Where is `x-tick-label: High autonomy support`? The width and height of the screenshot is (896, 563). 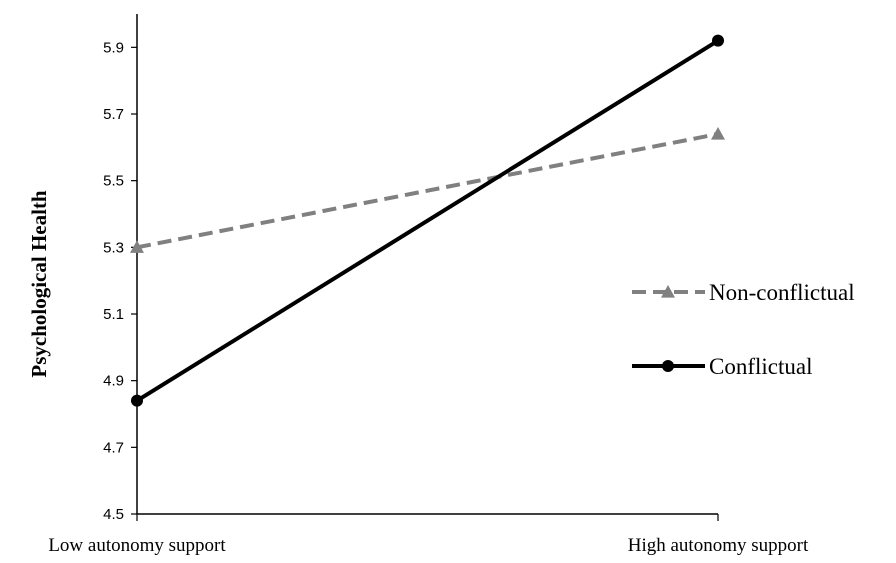
x-tick-label: High autonomy support is located at coordinates (718, 545).